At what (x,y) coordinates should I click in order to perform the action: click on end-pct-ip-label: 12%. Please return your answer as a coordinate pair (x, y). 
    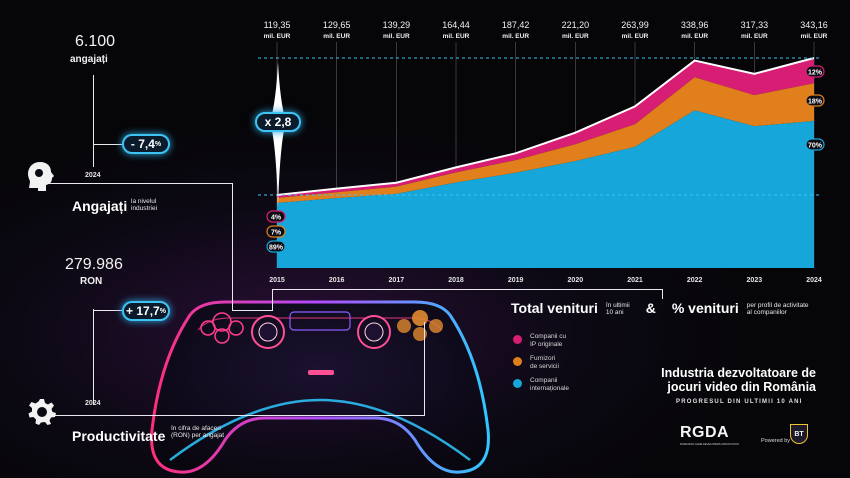
    Looking at the image, I should click on (815, 73).